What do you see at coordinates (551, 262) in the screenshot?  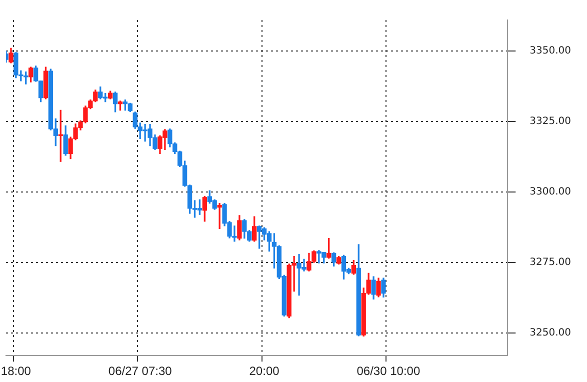 I see `y-tick-label: 3275.00` at bounding box center [551, 262].